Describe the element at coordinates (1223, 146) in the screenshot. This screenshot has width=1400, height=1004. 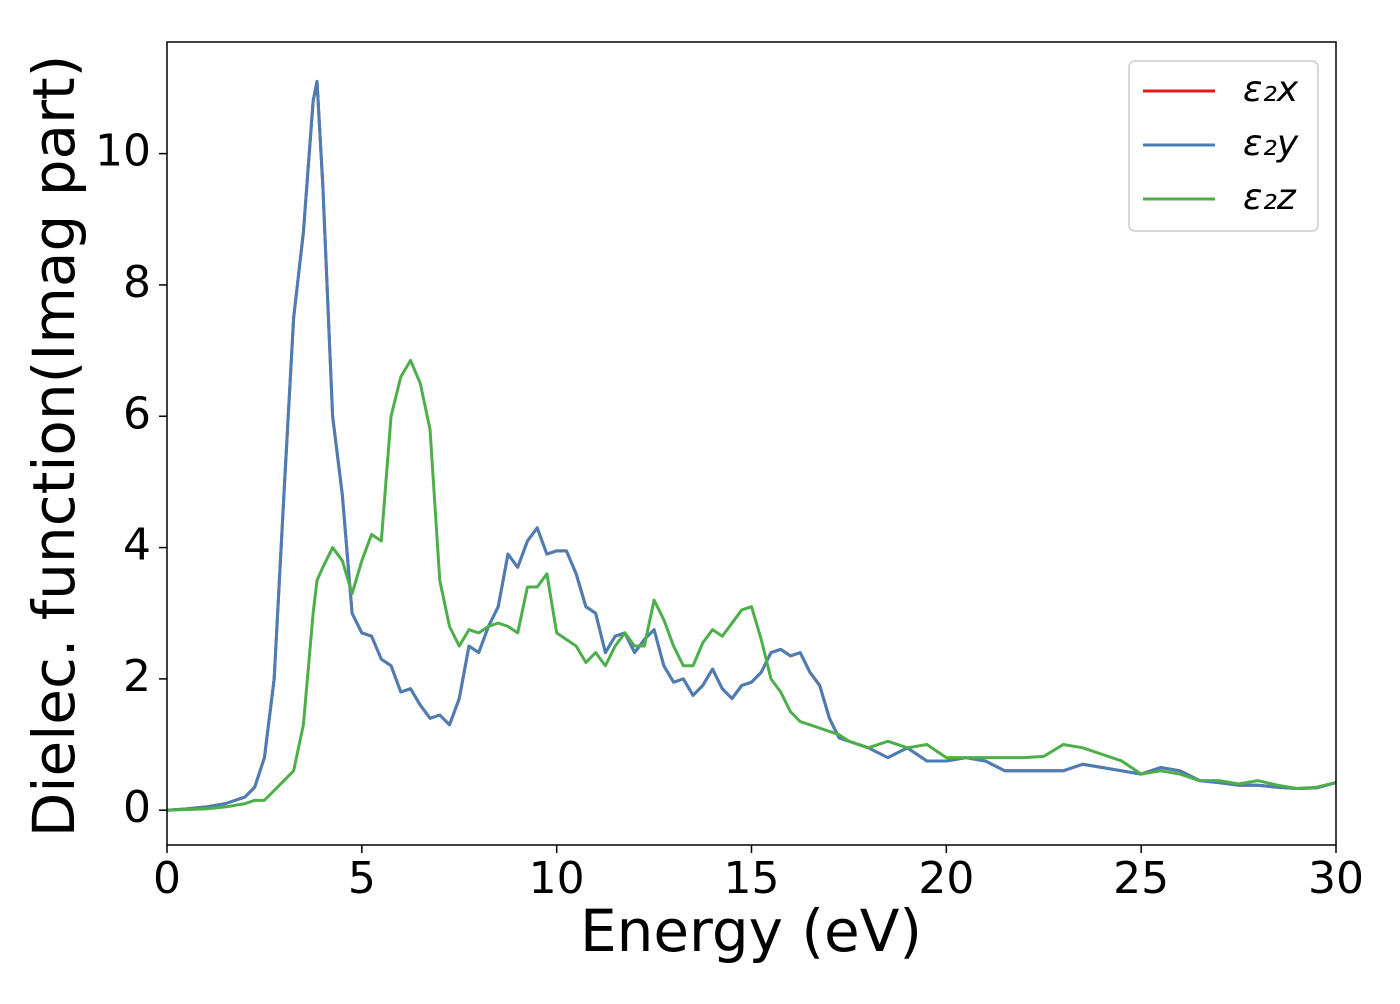
I see `legend-box` at that location.